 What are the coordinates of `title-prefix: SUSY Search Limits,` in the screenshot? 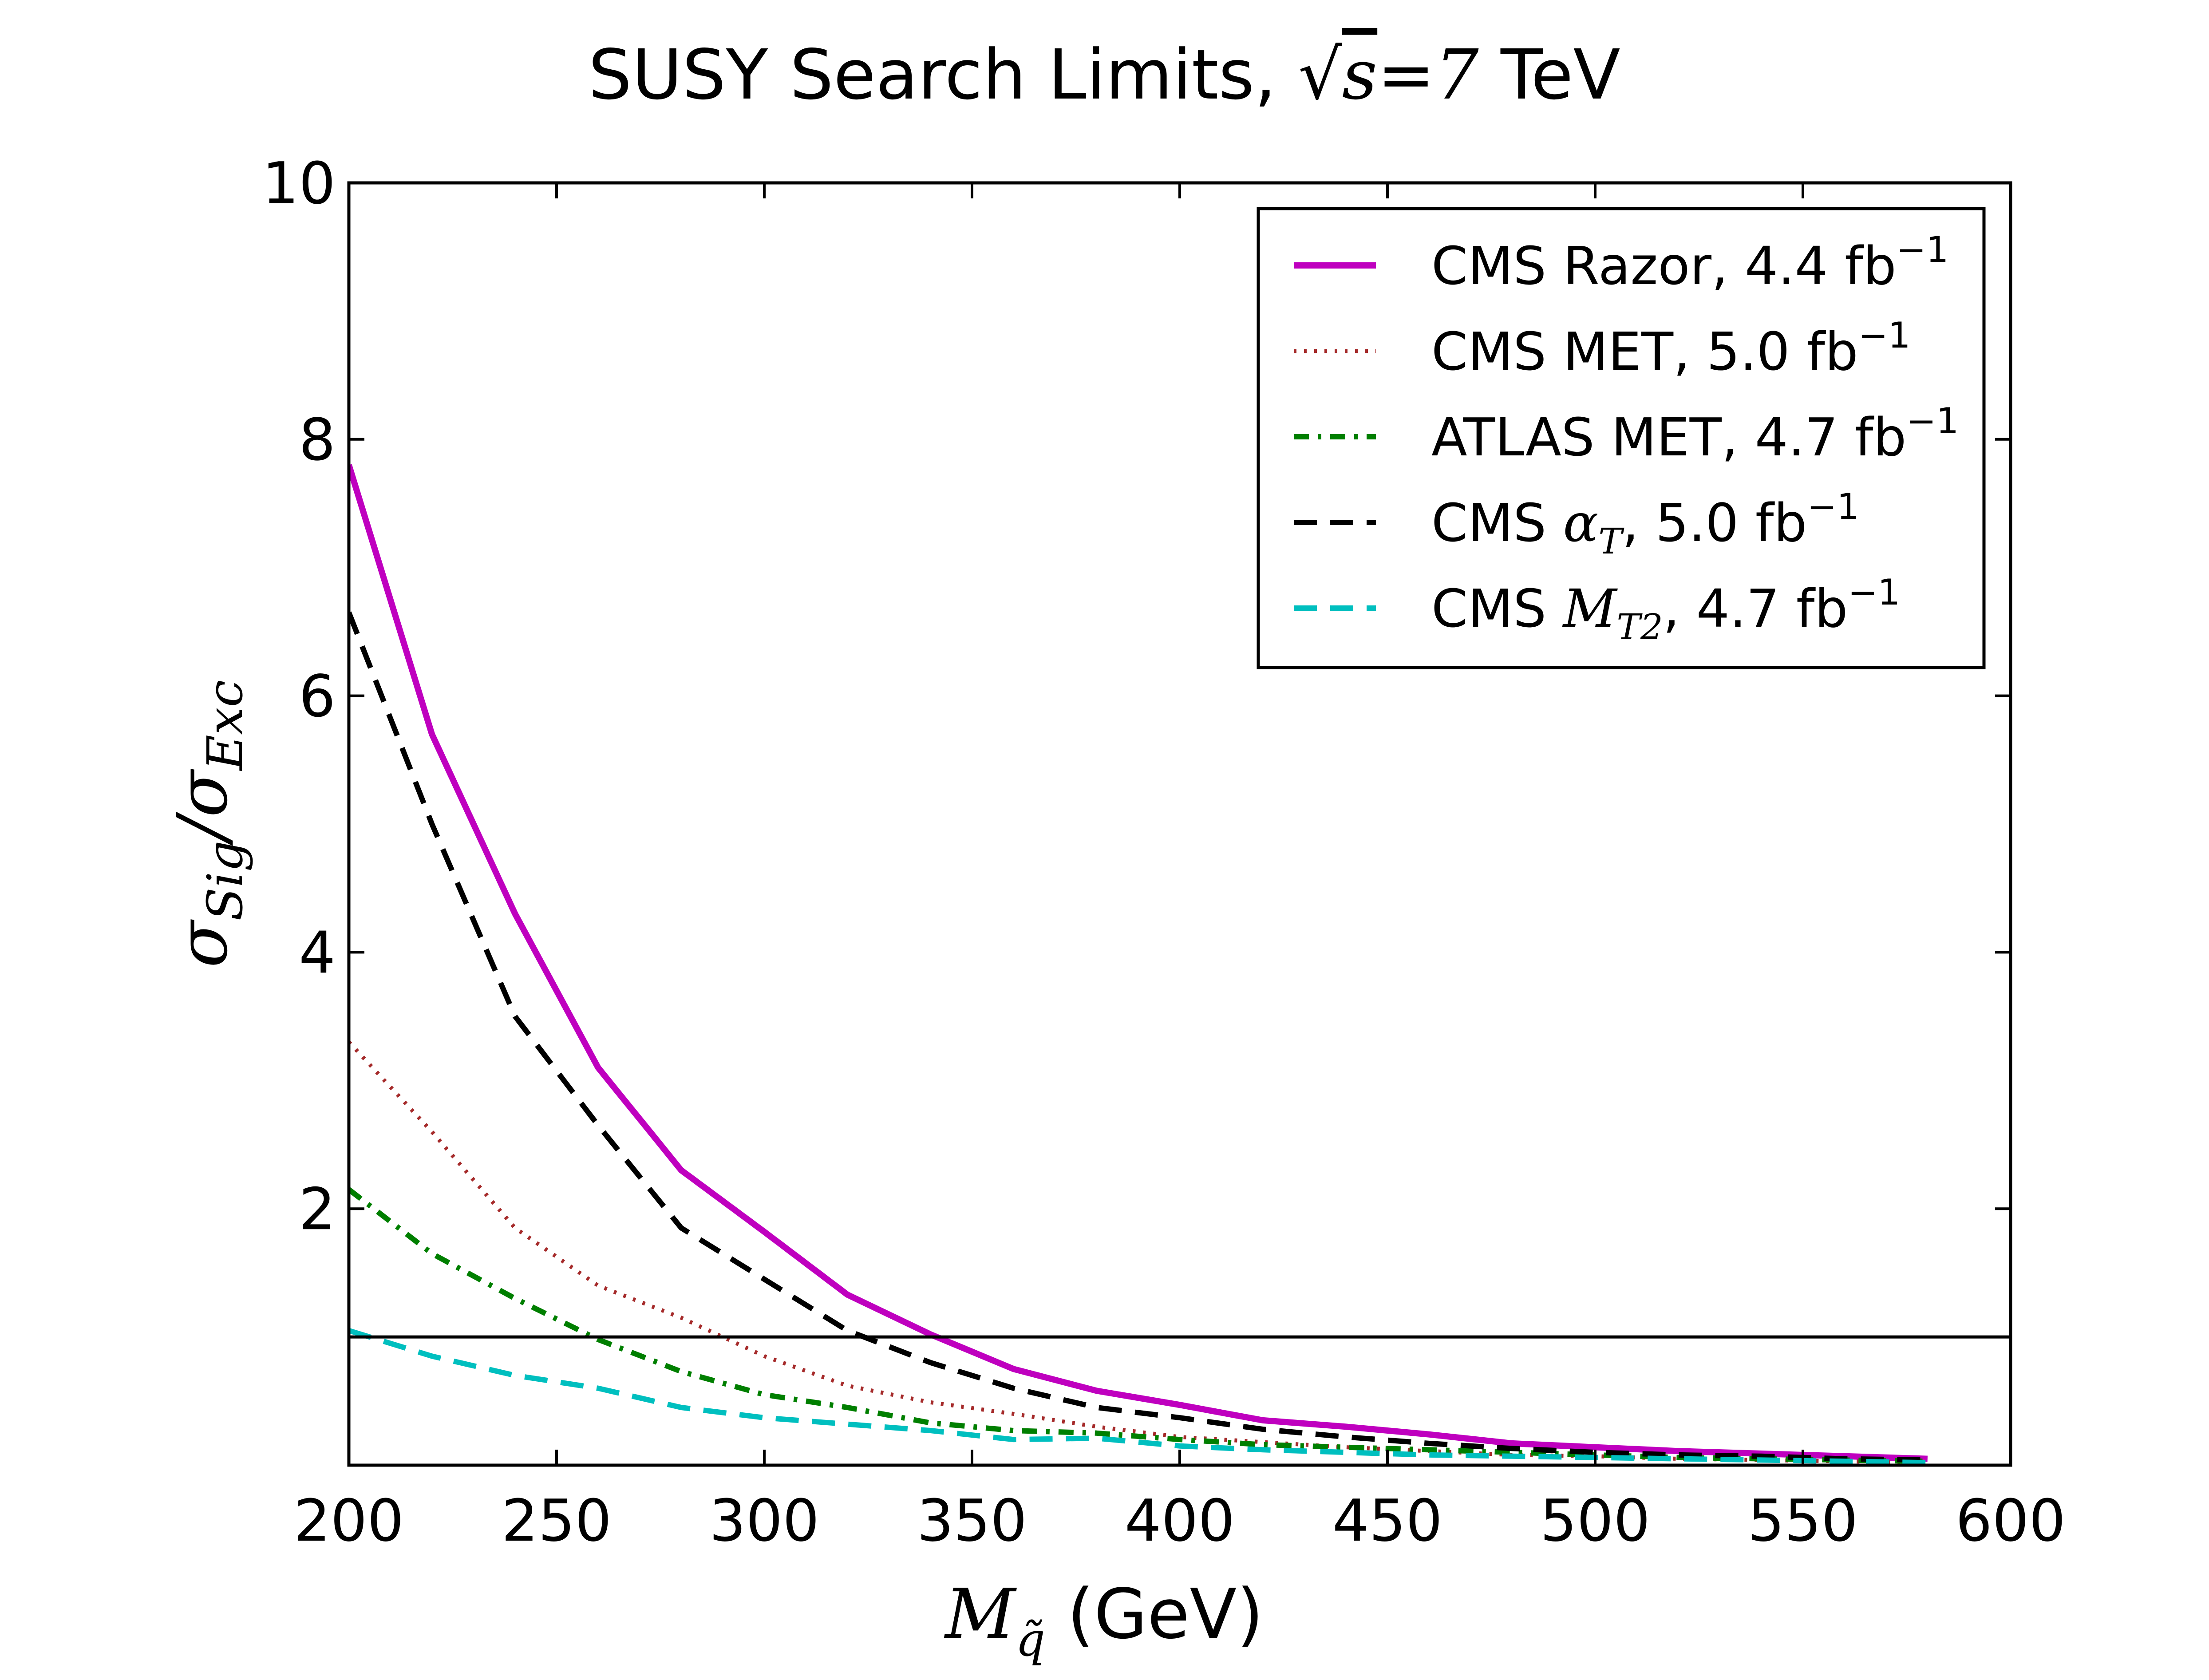 It's located at (943, 75).